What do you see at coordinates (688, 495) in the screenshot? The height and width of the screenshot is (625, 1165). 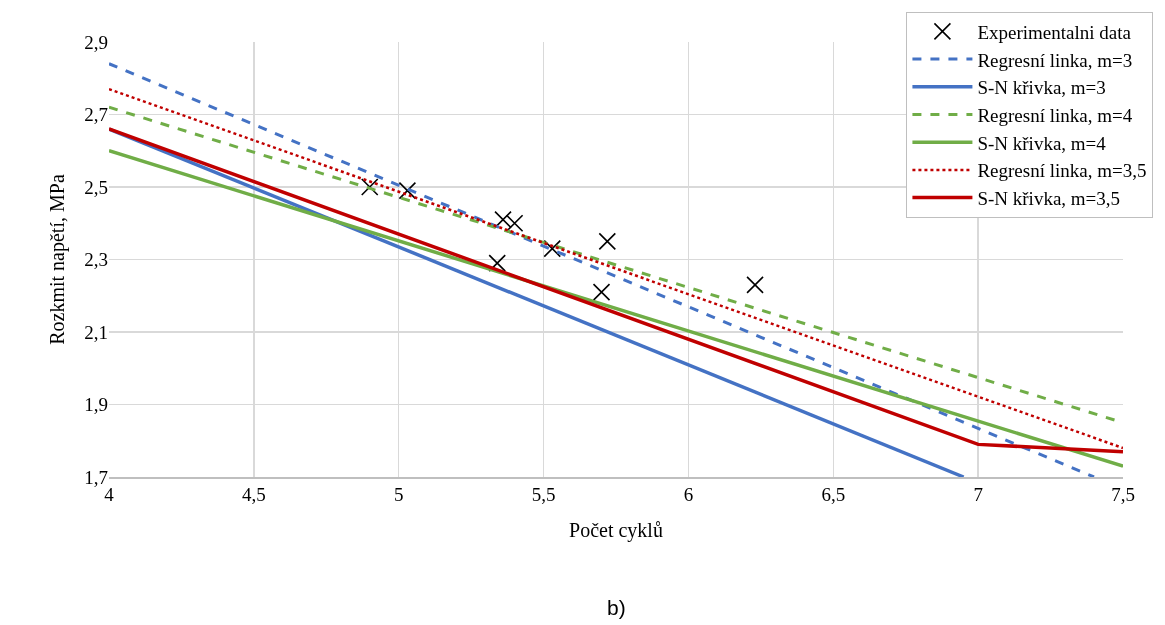 I see `x-tick-label: 6` at bounding box center [688, 495].